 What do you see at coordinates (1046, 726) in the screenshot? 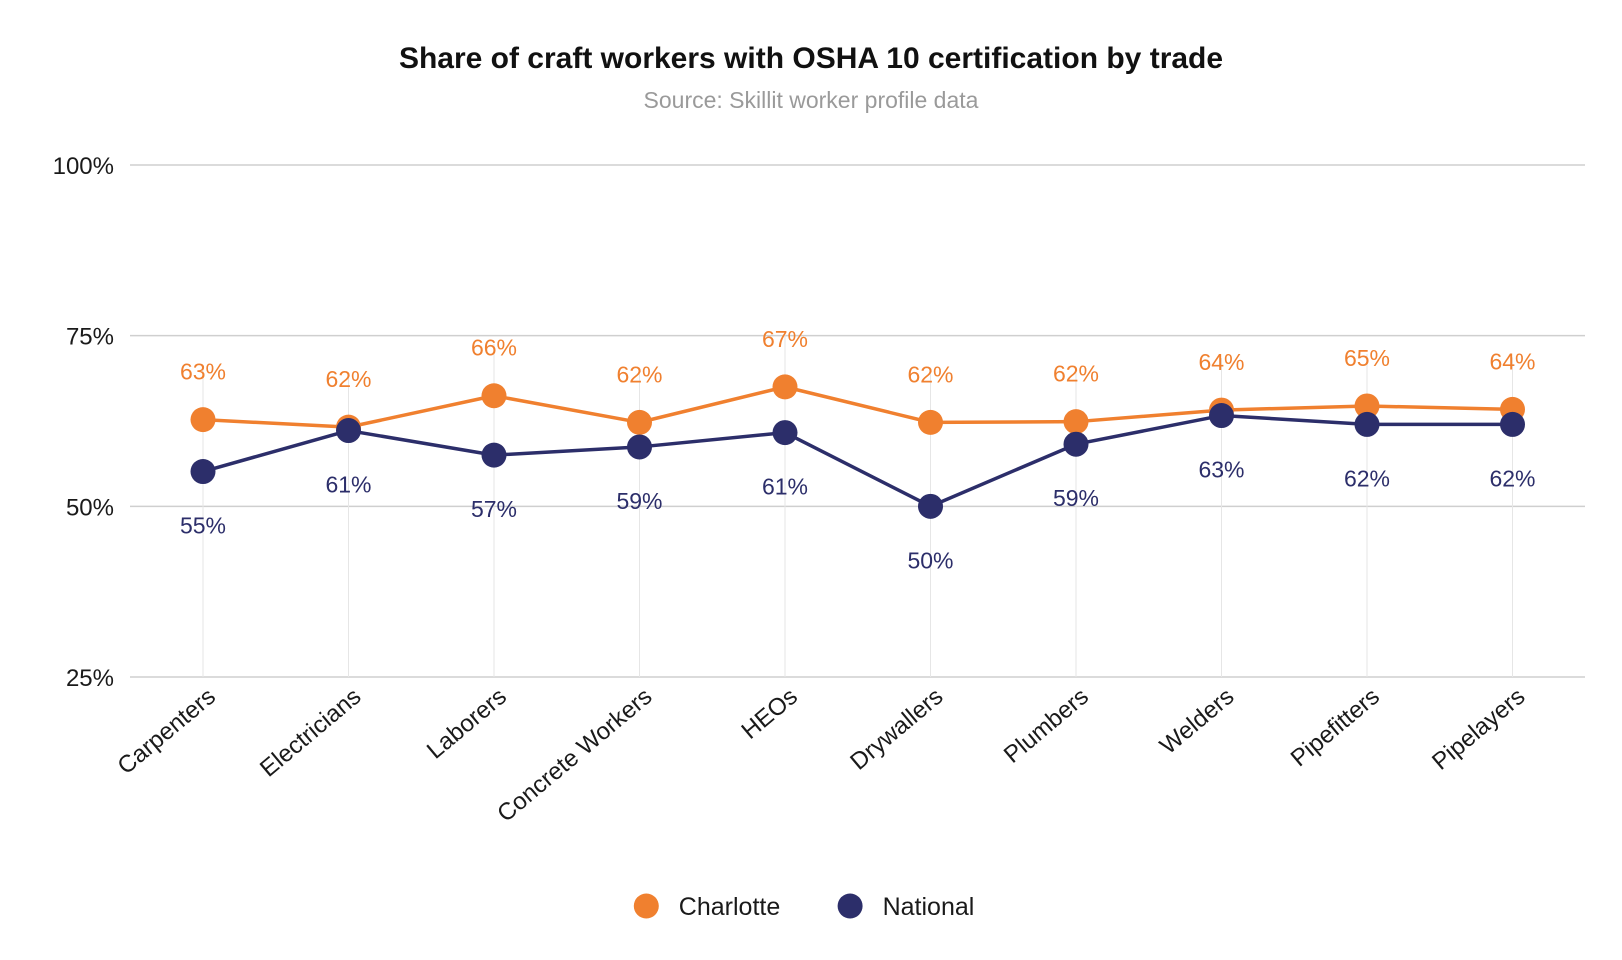
I see `x-tick-label: Plumbers` at bounding box center [1046, 726].